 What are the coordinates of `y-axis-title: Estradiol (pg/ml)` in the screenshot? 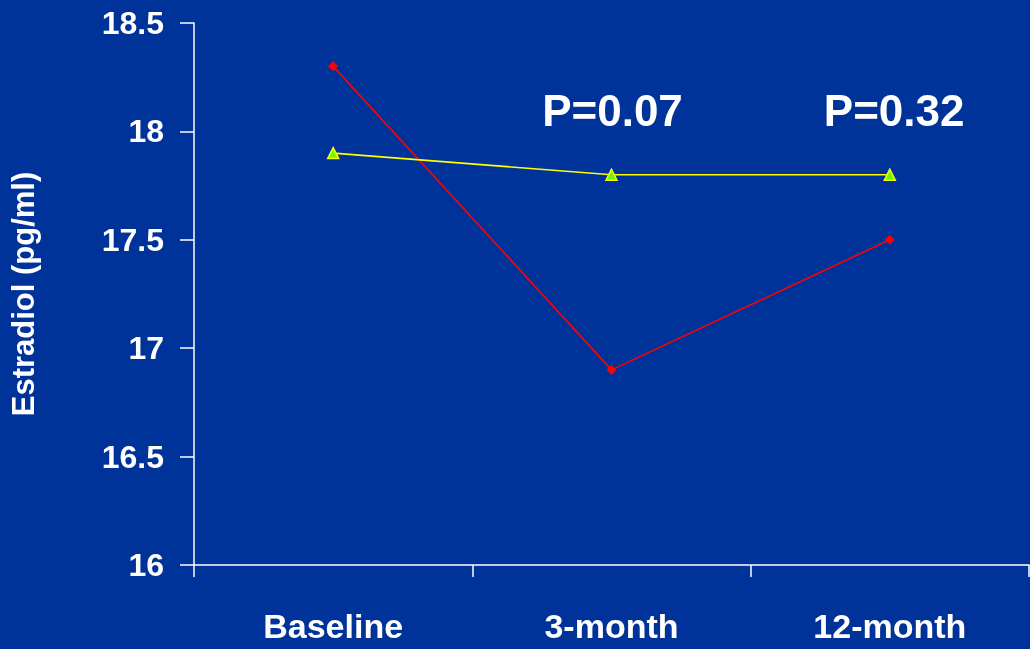 It's located at (23, 294).